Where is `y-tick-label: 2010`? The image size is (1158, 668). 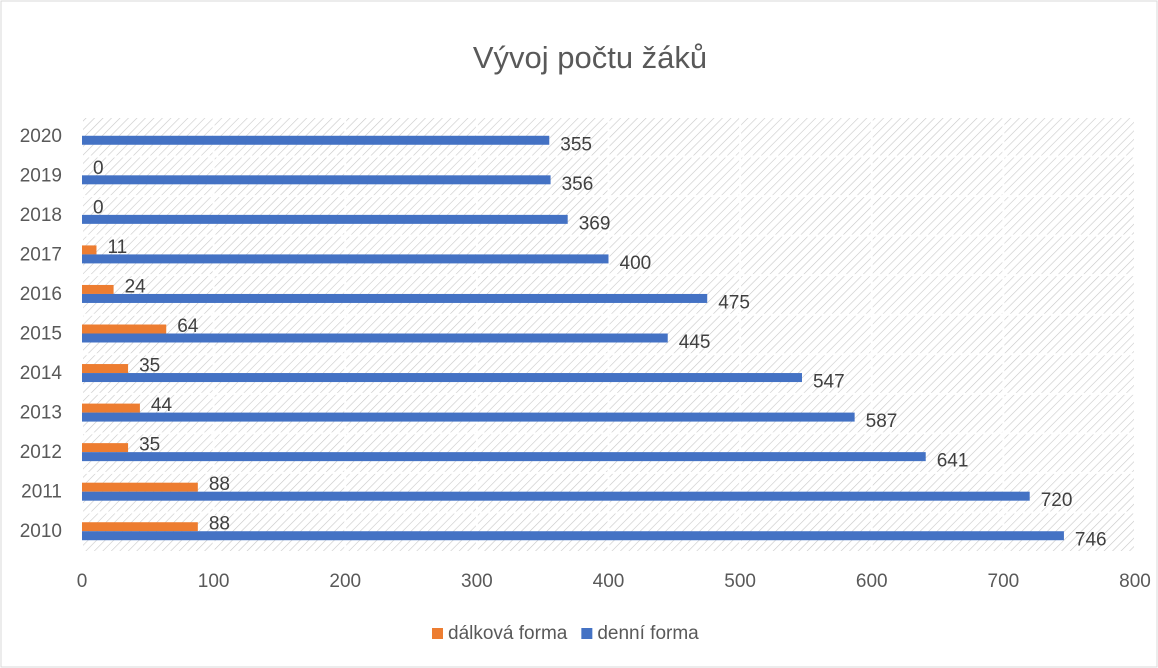
y-tick-label: 2010 is located at coordinates (41, 531).